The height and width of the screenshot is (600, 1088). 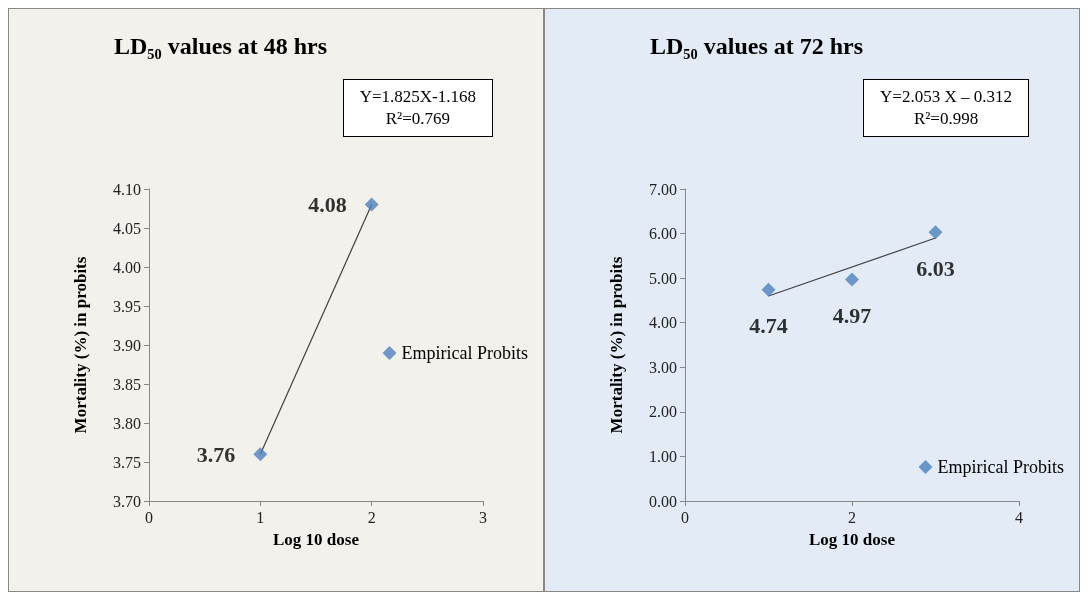 What do you see at coordinates (757, 46) in the screenshot?
I see `chart-title: LD₅₀ values at 72 hrs` at bounding box center [757, 46].